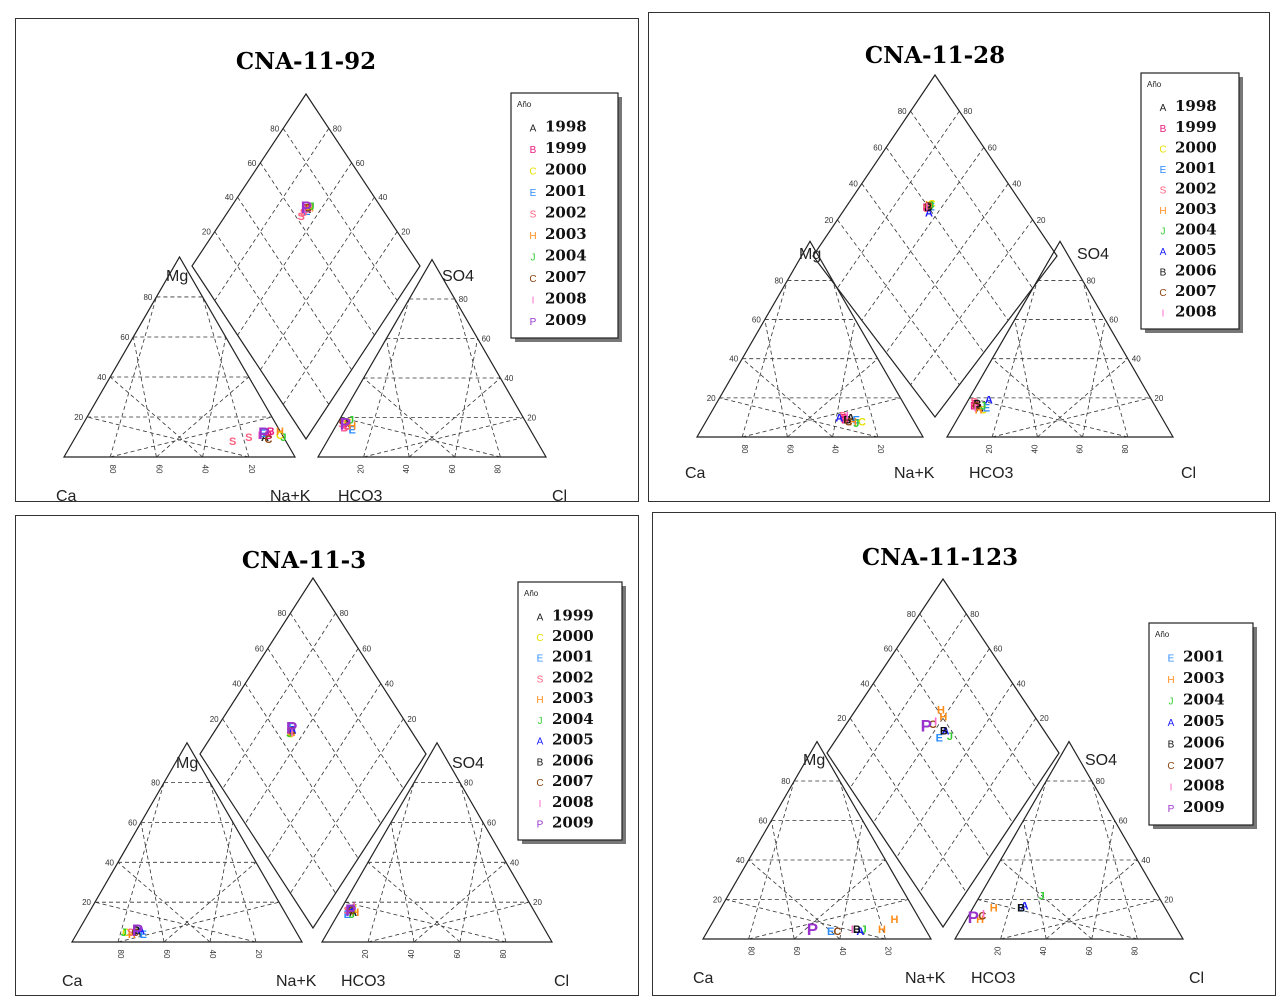 The image size is (1280, 998). What do you see at coordinates (112, 469) in the screenshot?
I see `tick-label: 80` at bounding box center [112, 469].